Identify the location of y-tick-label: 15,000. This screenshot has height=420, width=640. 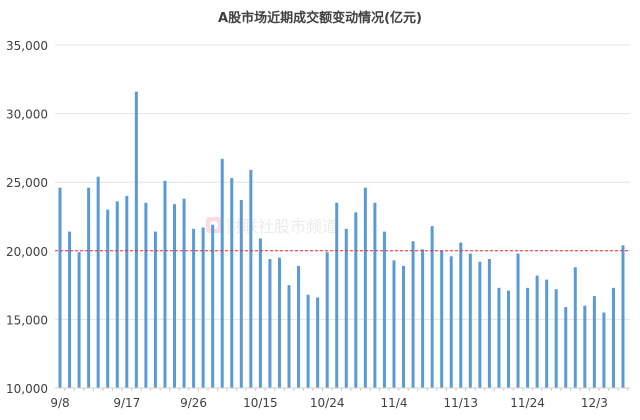
(27, 320).